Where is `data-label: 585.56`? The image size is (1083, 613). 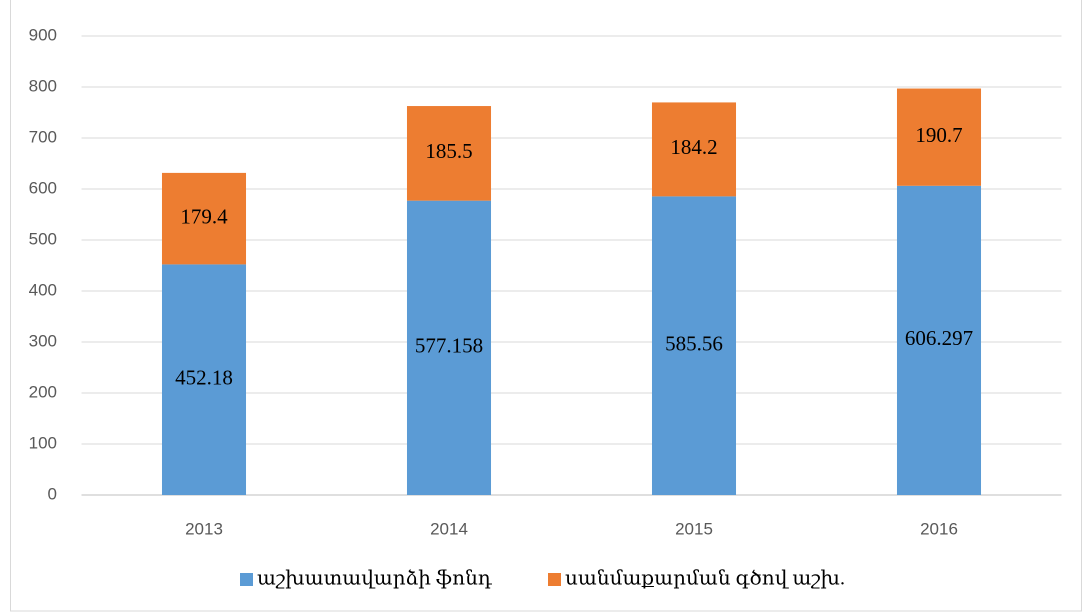 data-label: 585.56 is located at coordinates (694, 343).